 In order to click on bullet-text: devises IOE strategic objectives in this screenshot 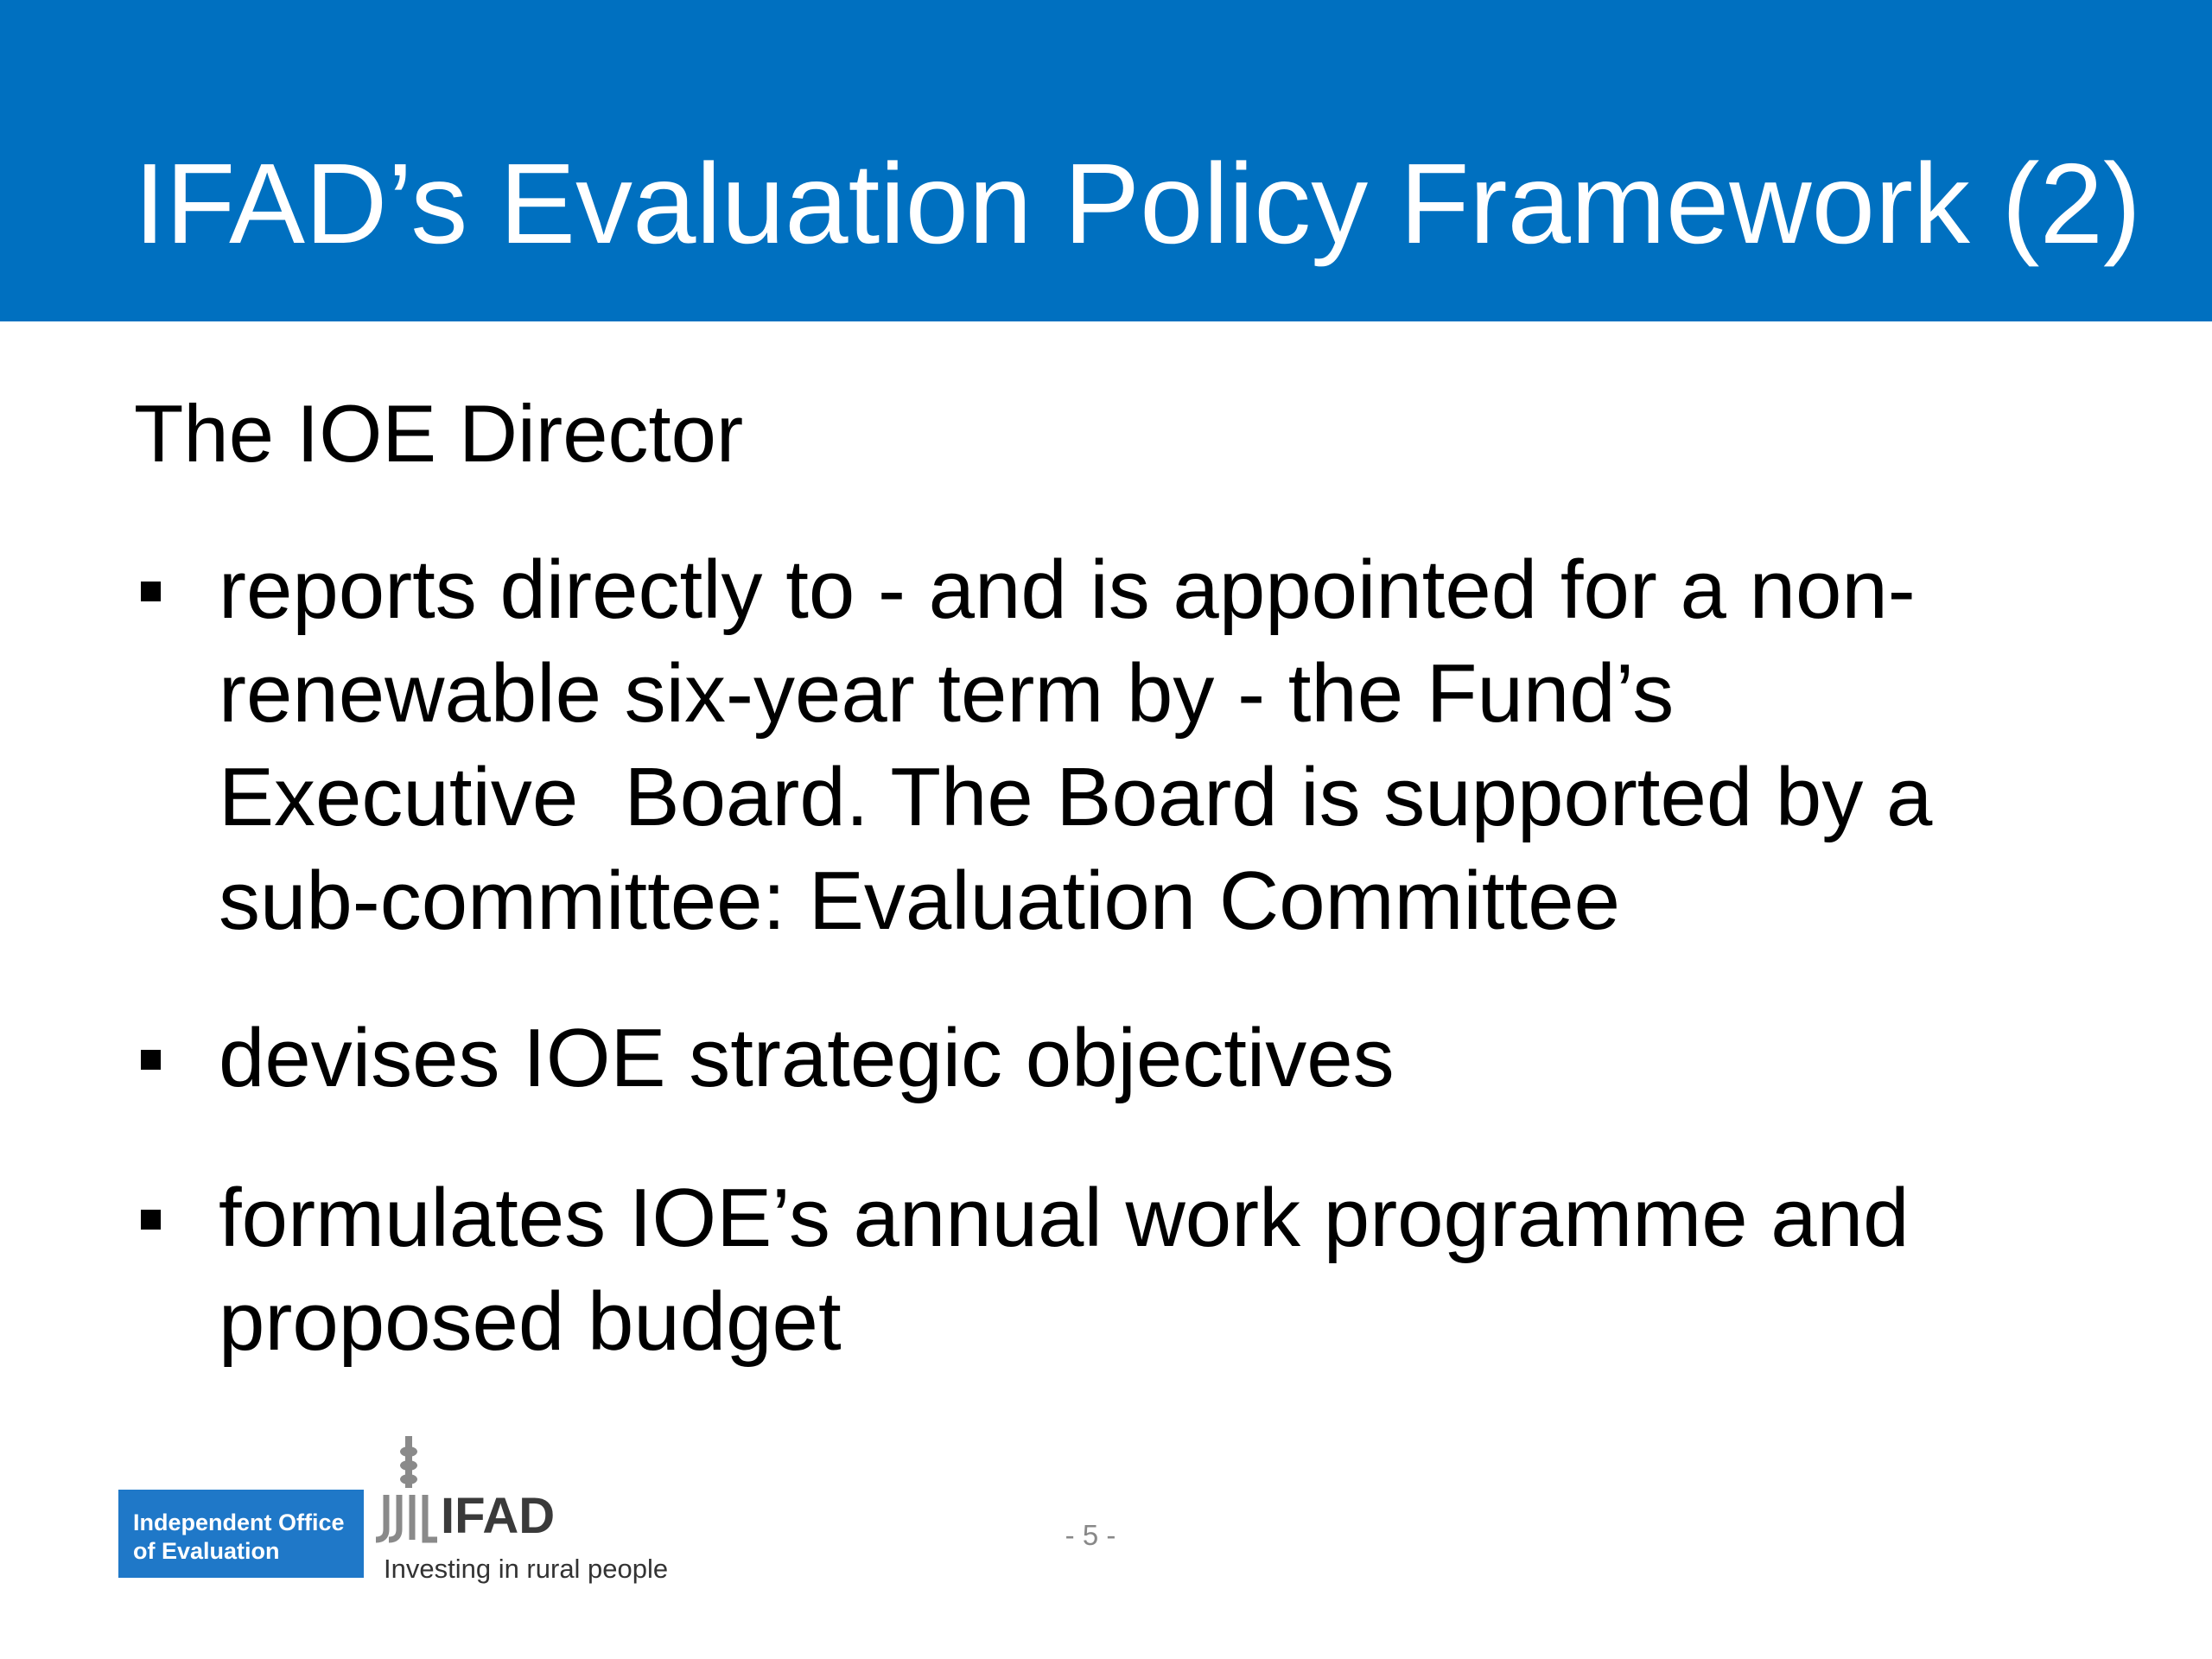, I will do `click(807, 1058)`.